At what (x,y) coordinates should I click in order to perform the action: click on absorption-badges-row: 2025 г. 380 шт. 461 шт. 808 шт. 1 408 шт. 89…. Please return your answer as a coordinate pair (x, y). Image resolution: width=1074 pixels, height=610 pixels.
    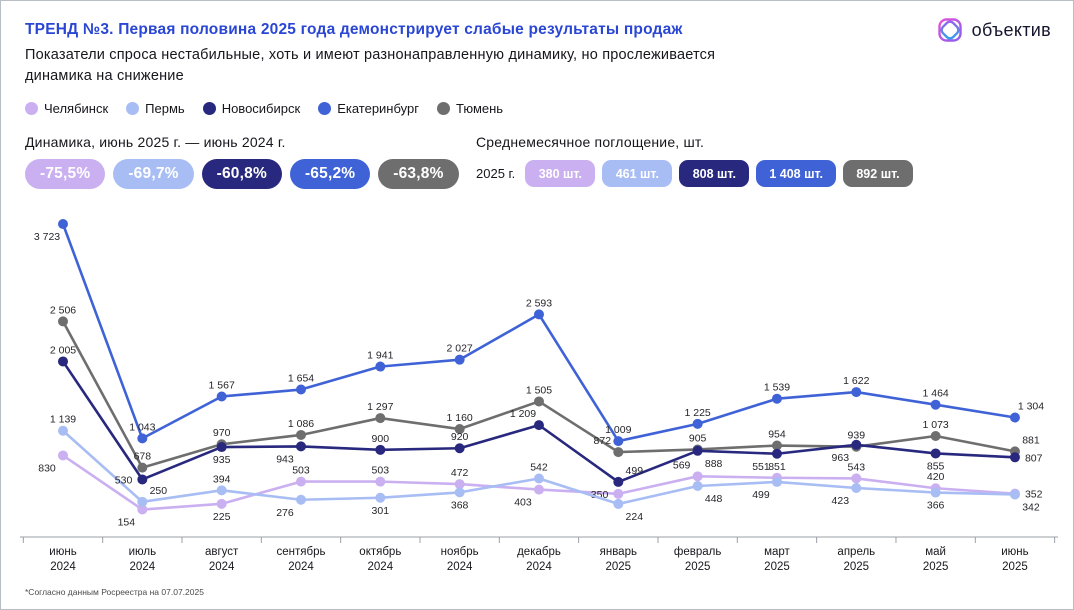
    Looking at the image, I should click on (694, 173).